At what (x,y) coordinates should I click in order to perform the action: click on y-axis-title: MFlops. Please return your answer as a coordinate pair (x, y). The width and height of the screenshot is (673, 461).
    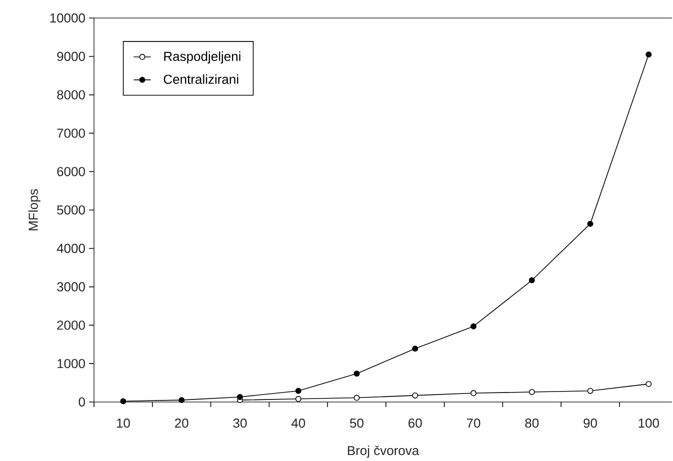
    Looking at the image, I should click on (34, 209).